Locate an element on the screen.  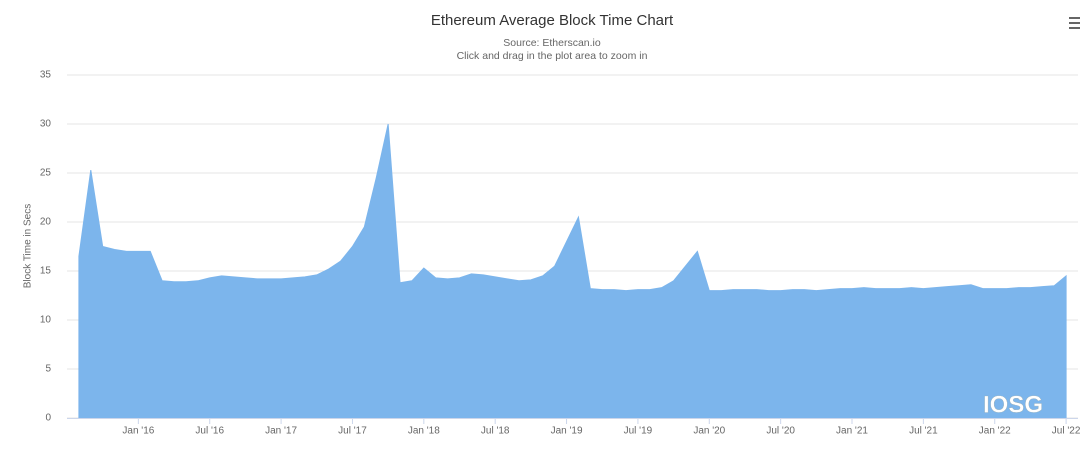
x-tick-label: Jul '19 is located at coordinates (638, 431).